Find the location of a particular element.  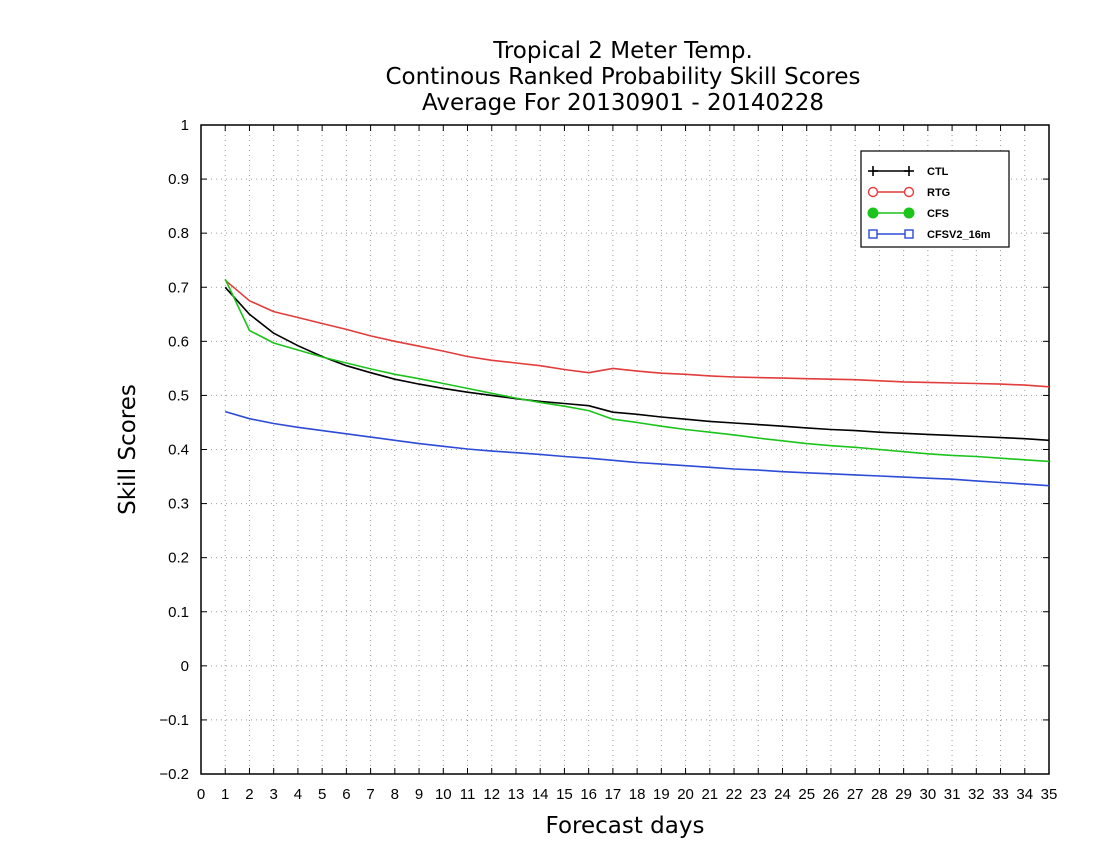

legend-label: CFS is located at coordinates (938, 214).